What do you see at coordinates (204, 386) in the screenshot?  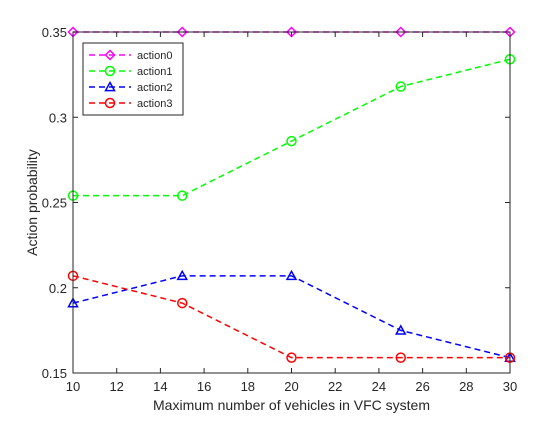 I see `x-tick-label: 16` at bounding box center [204, 386].